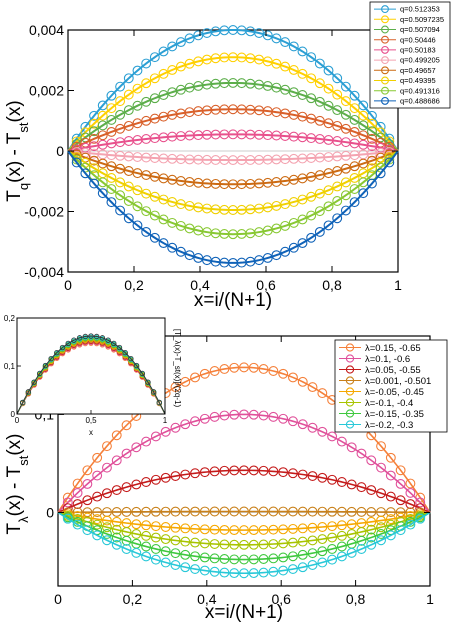 This screenshot has width=452, height=624. What do you see at coordinates (380, 370) in the screenshot?
I see `legend-entry: λ=0.05, -0.55` at bounding box center [380, 370].